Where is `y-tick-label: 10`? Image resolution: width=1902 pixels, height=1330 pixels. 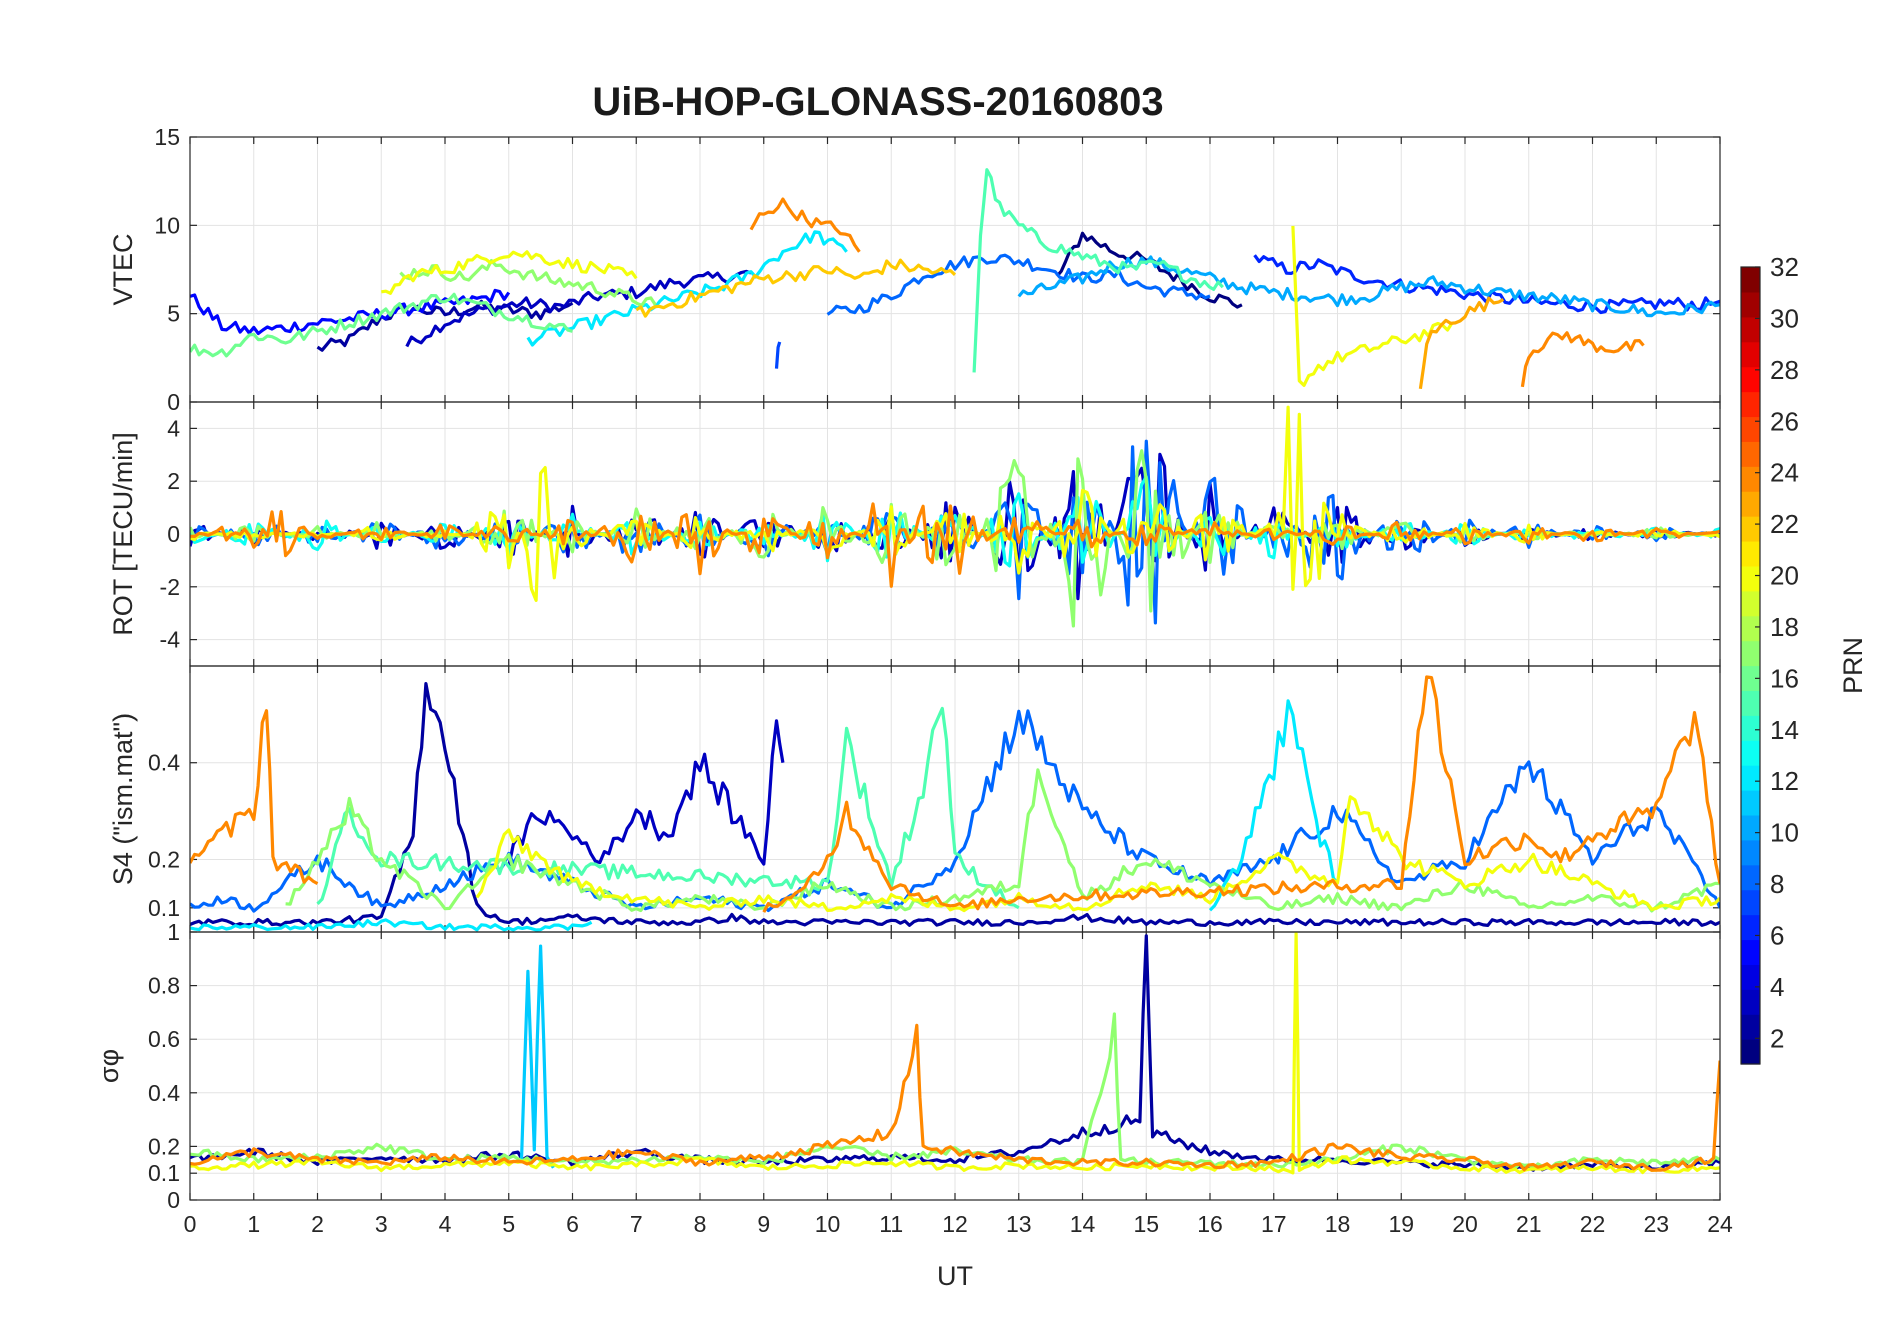
y-tick-label: 10 is located at coordinates (167, 225).